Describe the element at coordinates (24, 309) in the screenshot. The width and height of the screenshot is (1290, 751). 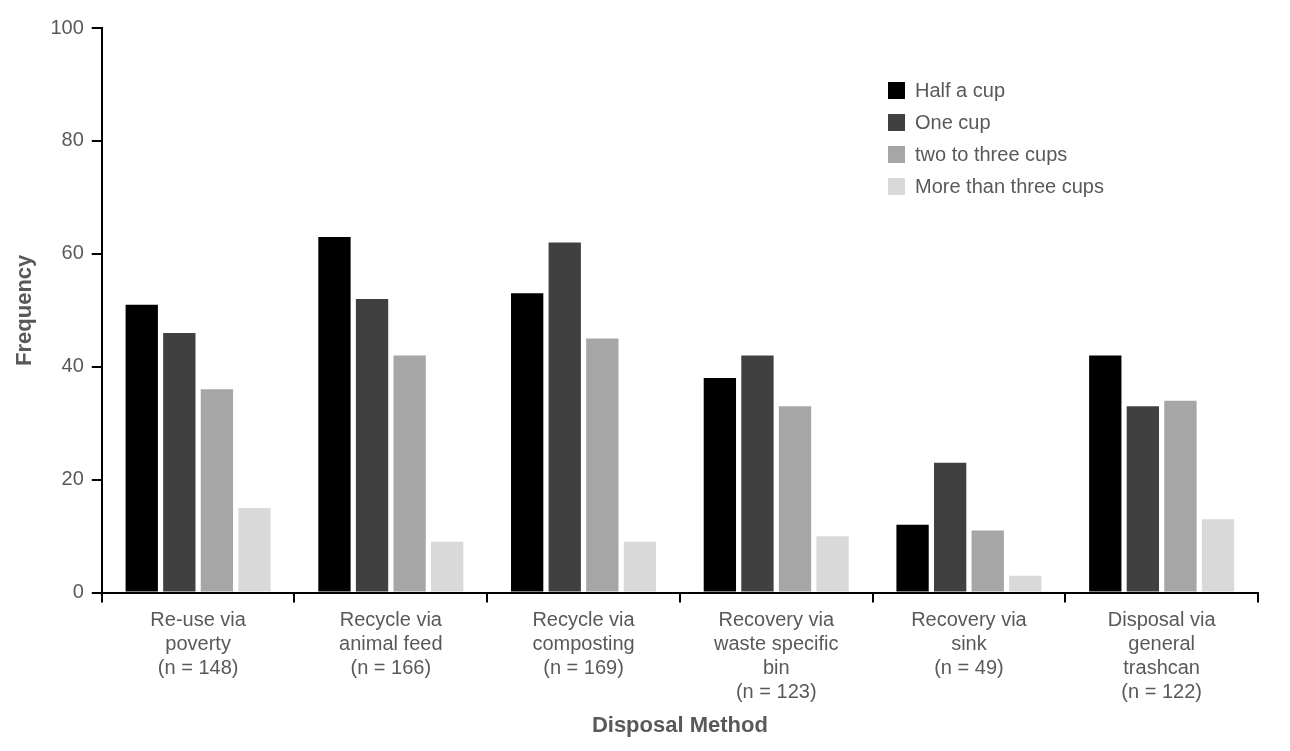
I see `y-axis-title: Frequency` at that location.